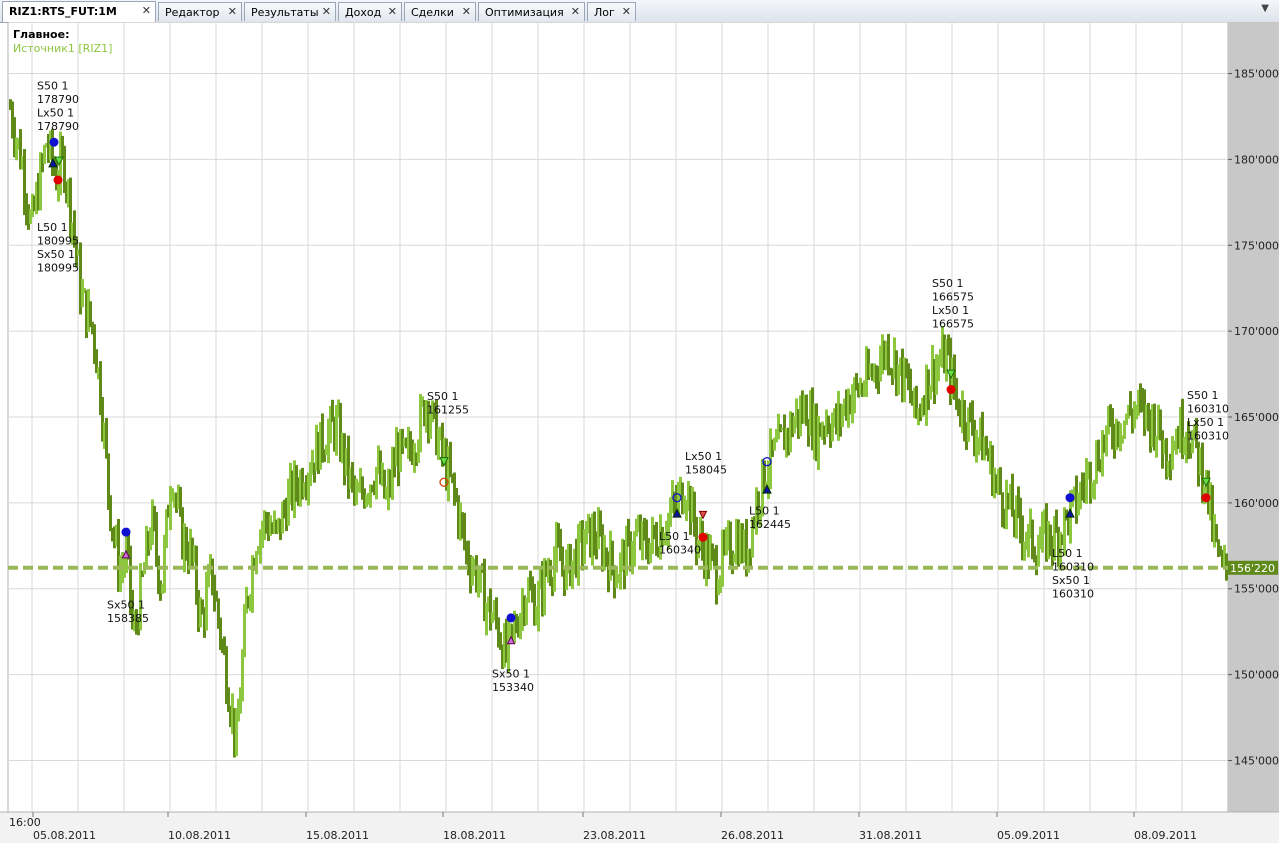 The image size is (1279, 843). What do you see at coordinates (767, 489) in the screenshot?
I see `long-entry-arrow-icon` at bounding box center [767, 489].